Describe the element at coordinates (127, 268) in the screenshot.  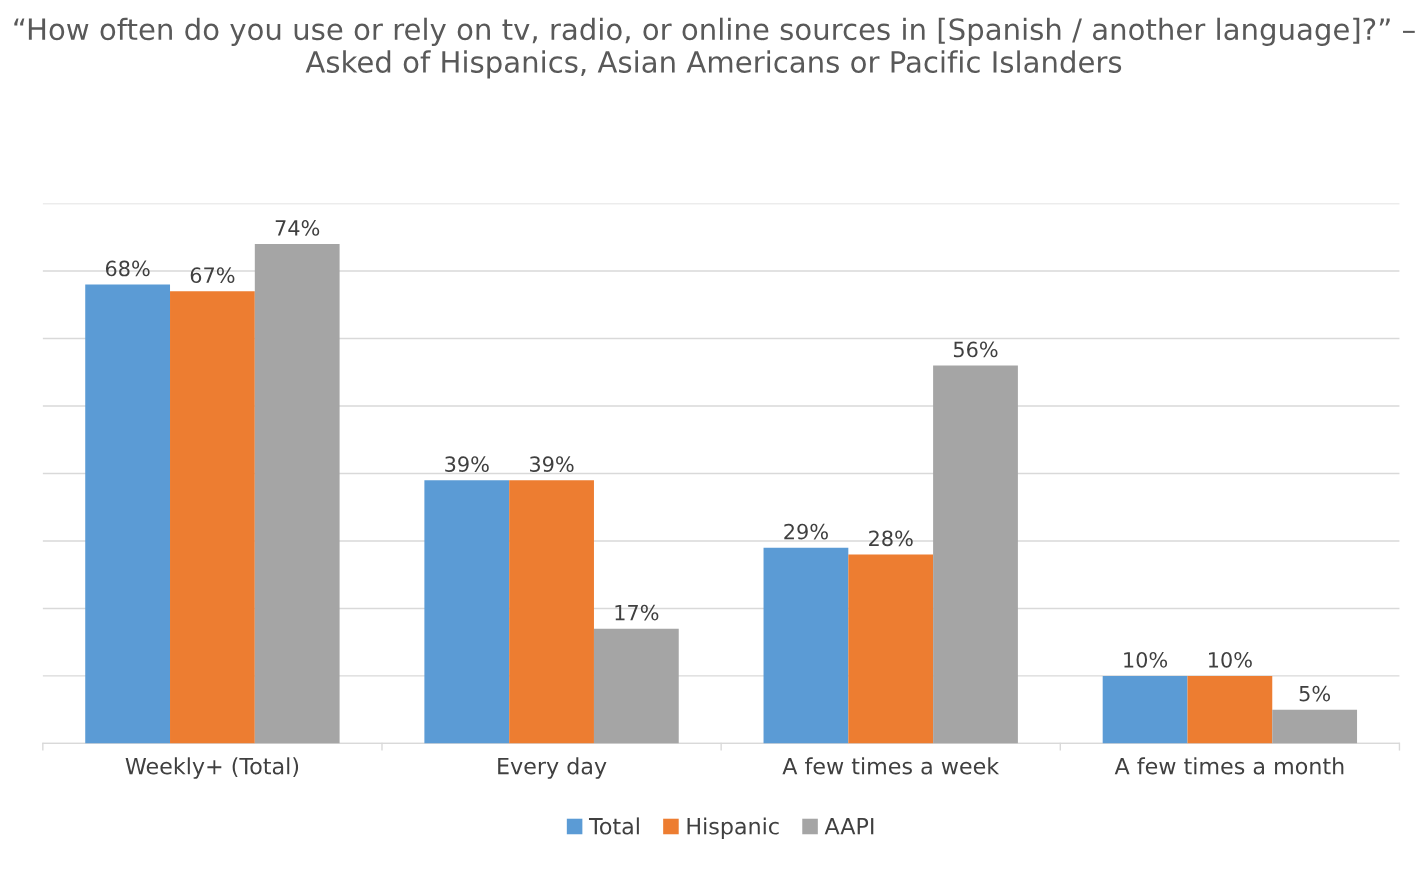
I see `data-label: 68%` at that location.